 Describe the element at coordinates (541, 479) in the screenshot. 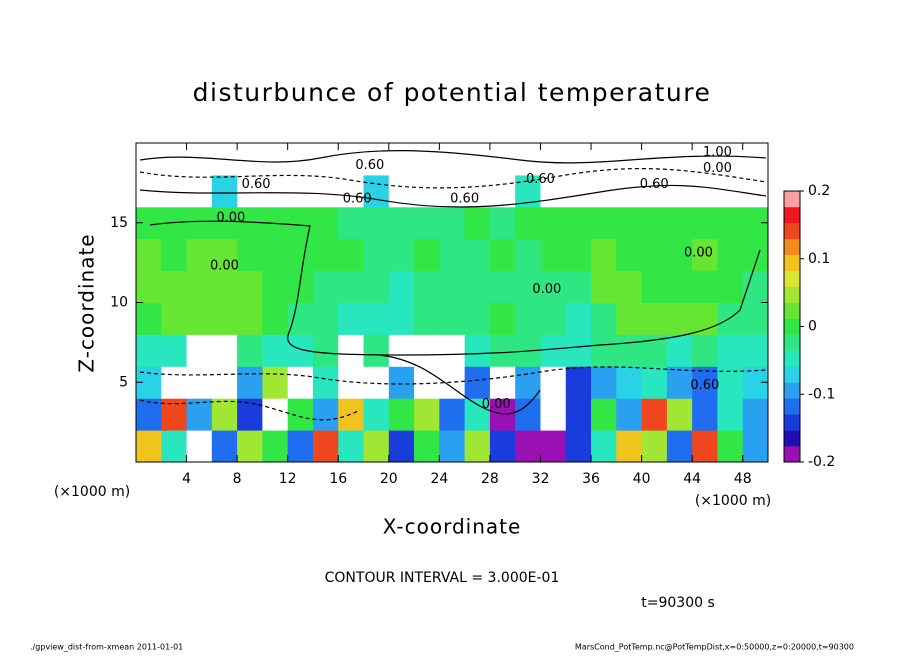

I see `x-tick-label: 32` at that location.